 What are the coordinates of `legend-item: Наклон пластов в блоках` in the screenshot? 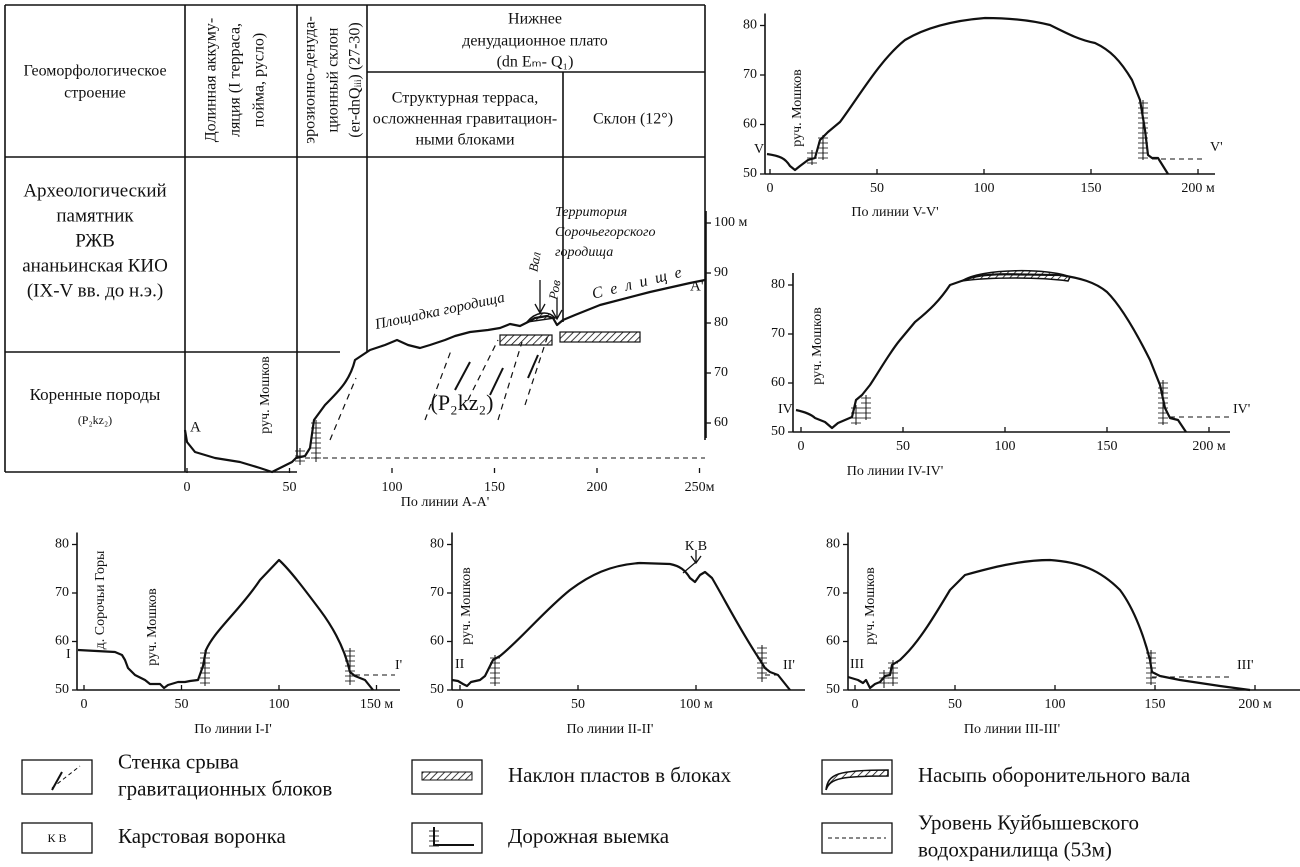 It's located at (571, 777).